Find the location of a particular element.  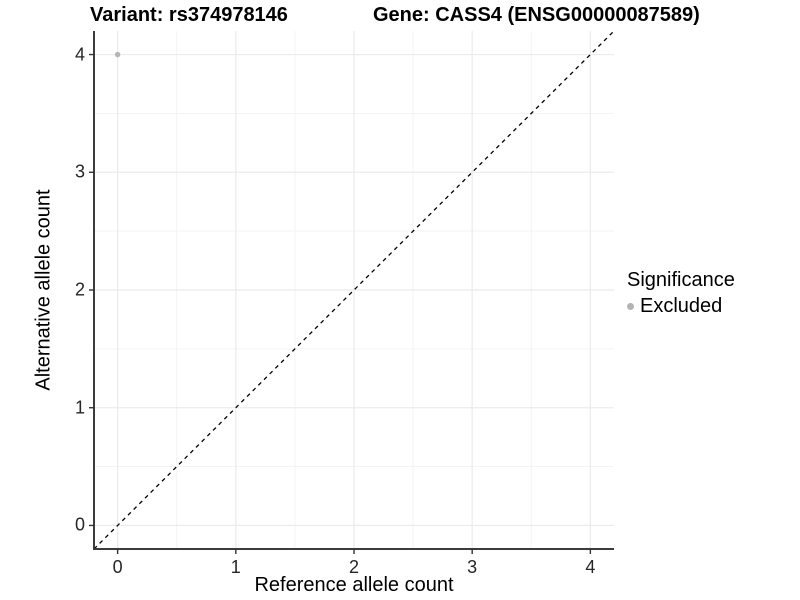

x-tick-label: 1 is located at coordinates (235, 567).